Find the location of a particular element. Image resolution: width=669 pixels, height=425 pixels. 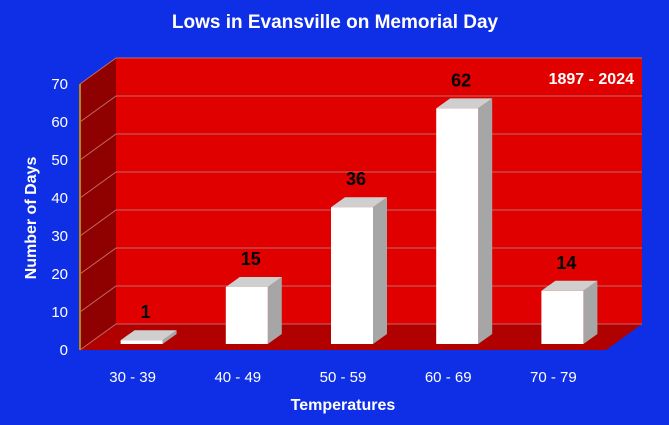

y-tick-labels: 0 10 20 30 40 50 60 70 is located at coordinates (59, 217).